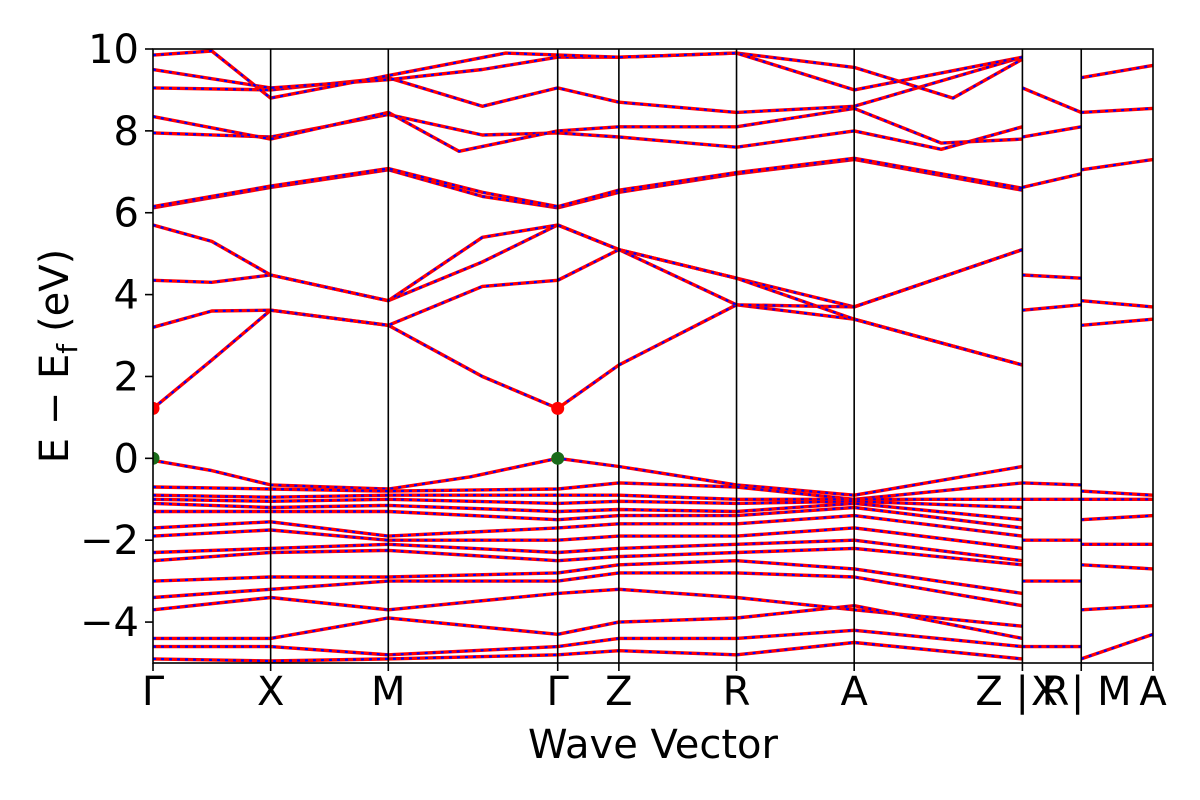  Describe the element at coordinates (653, 745) in the screenshot. I see `x-axis-label: Wave Vector` at that location.